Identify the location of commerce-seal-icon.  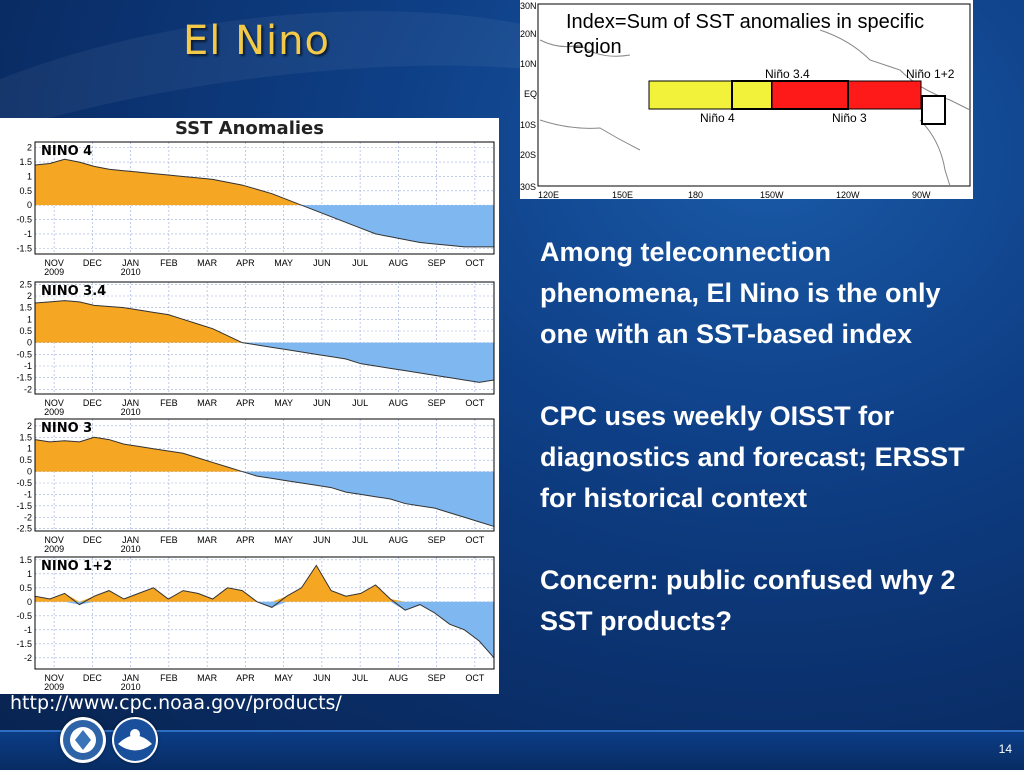
(83, 740).